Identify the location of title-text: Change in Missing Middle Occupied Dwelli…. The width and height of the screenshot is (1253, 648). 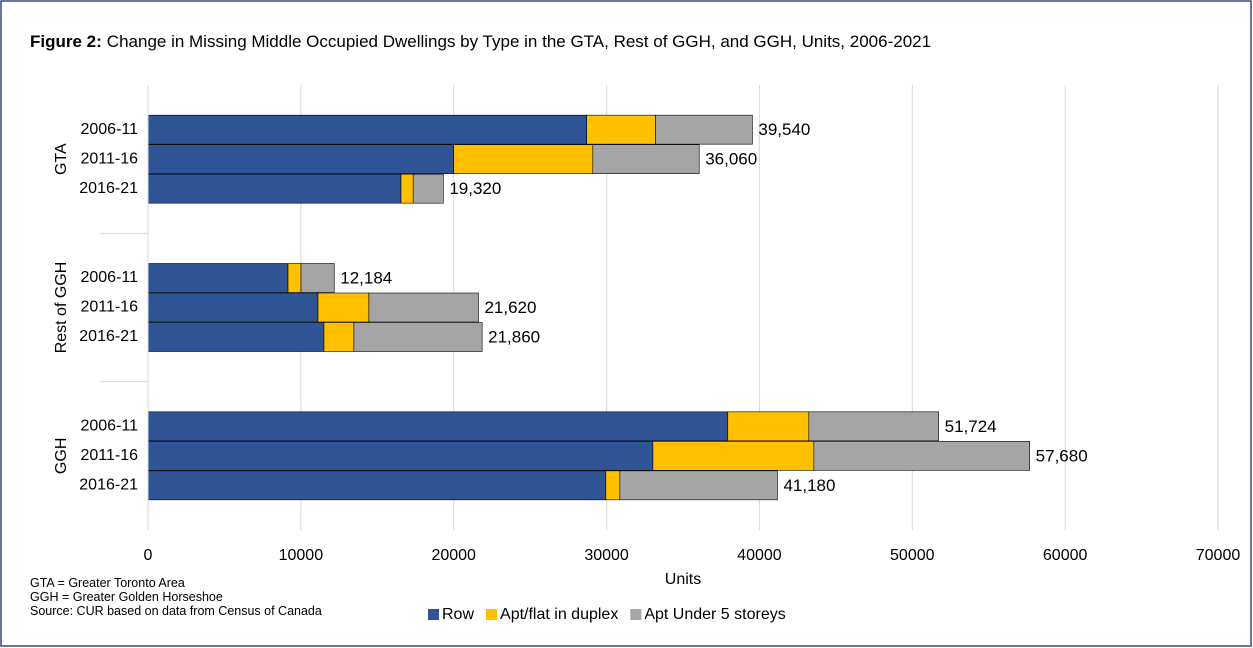
(519, 41).